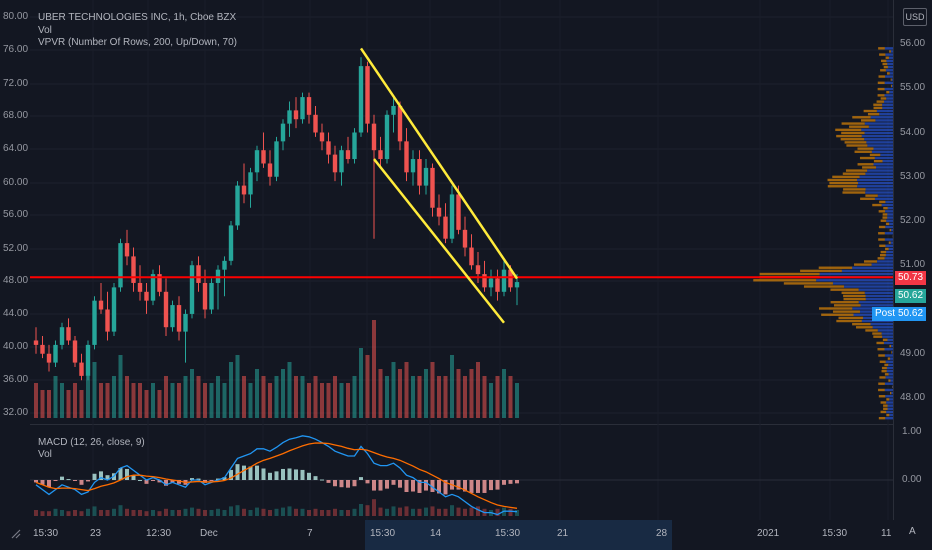  Describe the element at coordinates (768, 533) in the screenshot. I see `time-axis-tick: 2021` at that location.